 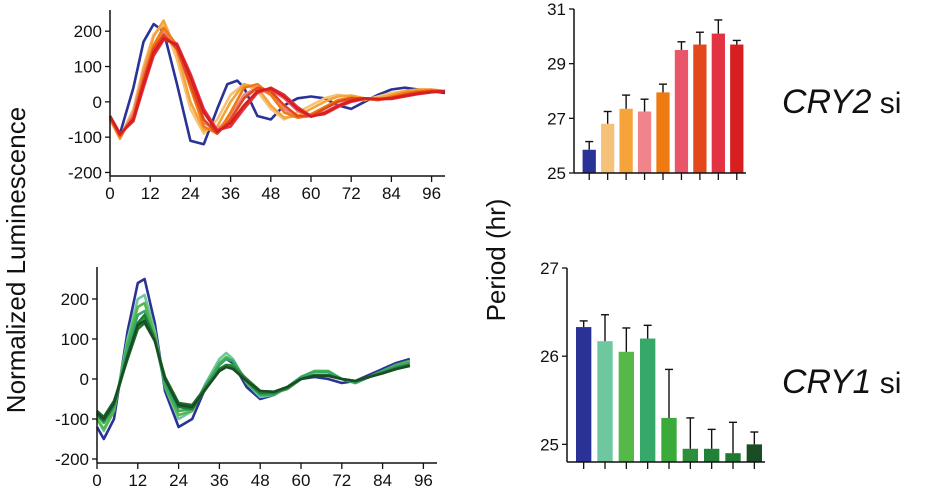 I want to click on y-tick-label: 31, so click(x=556, y=9).